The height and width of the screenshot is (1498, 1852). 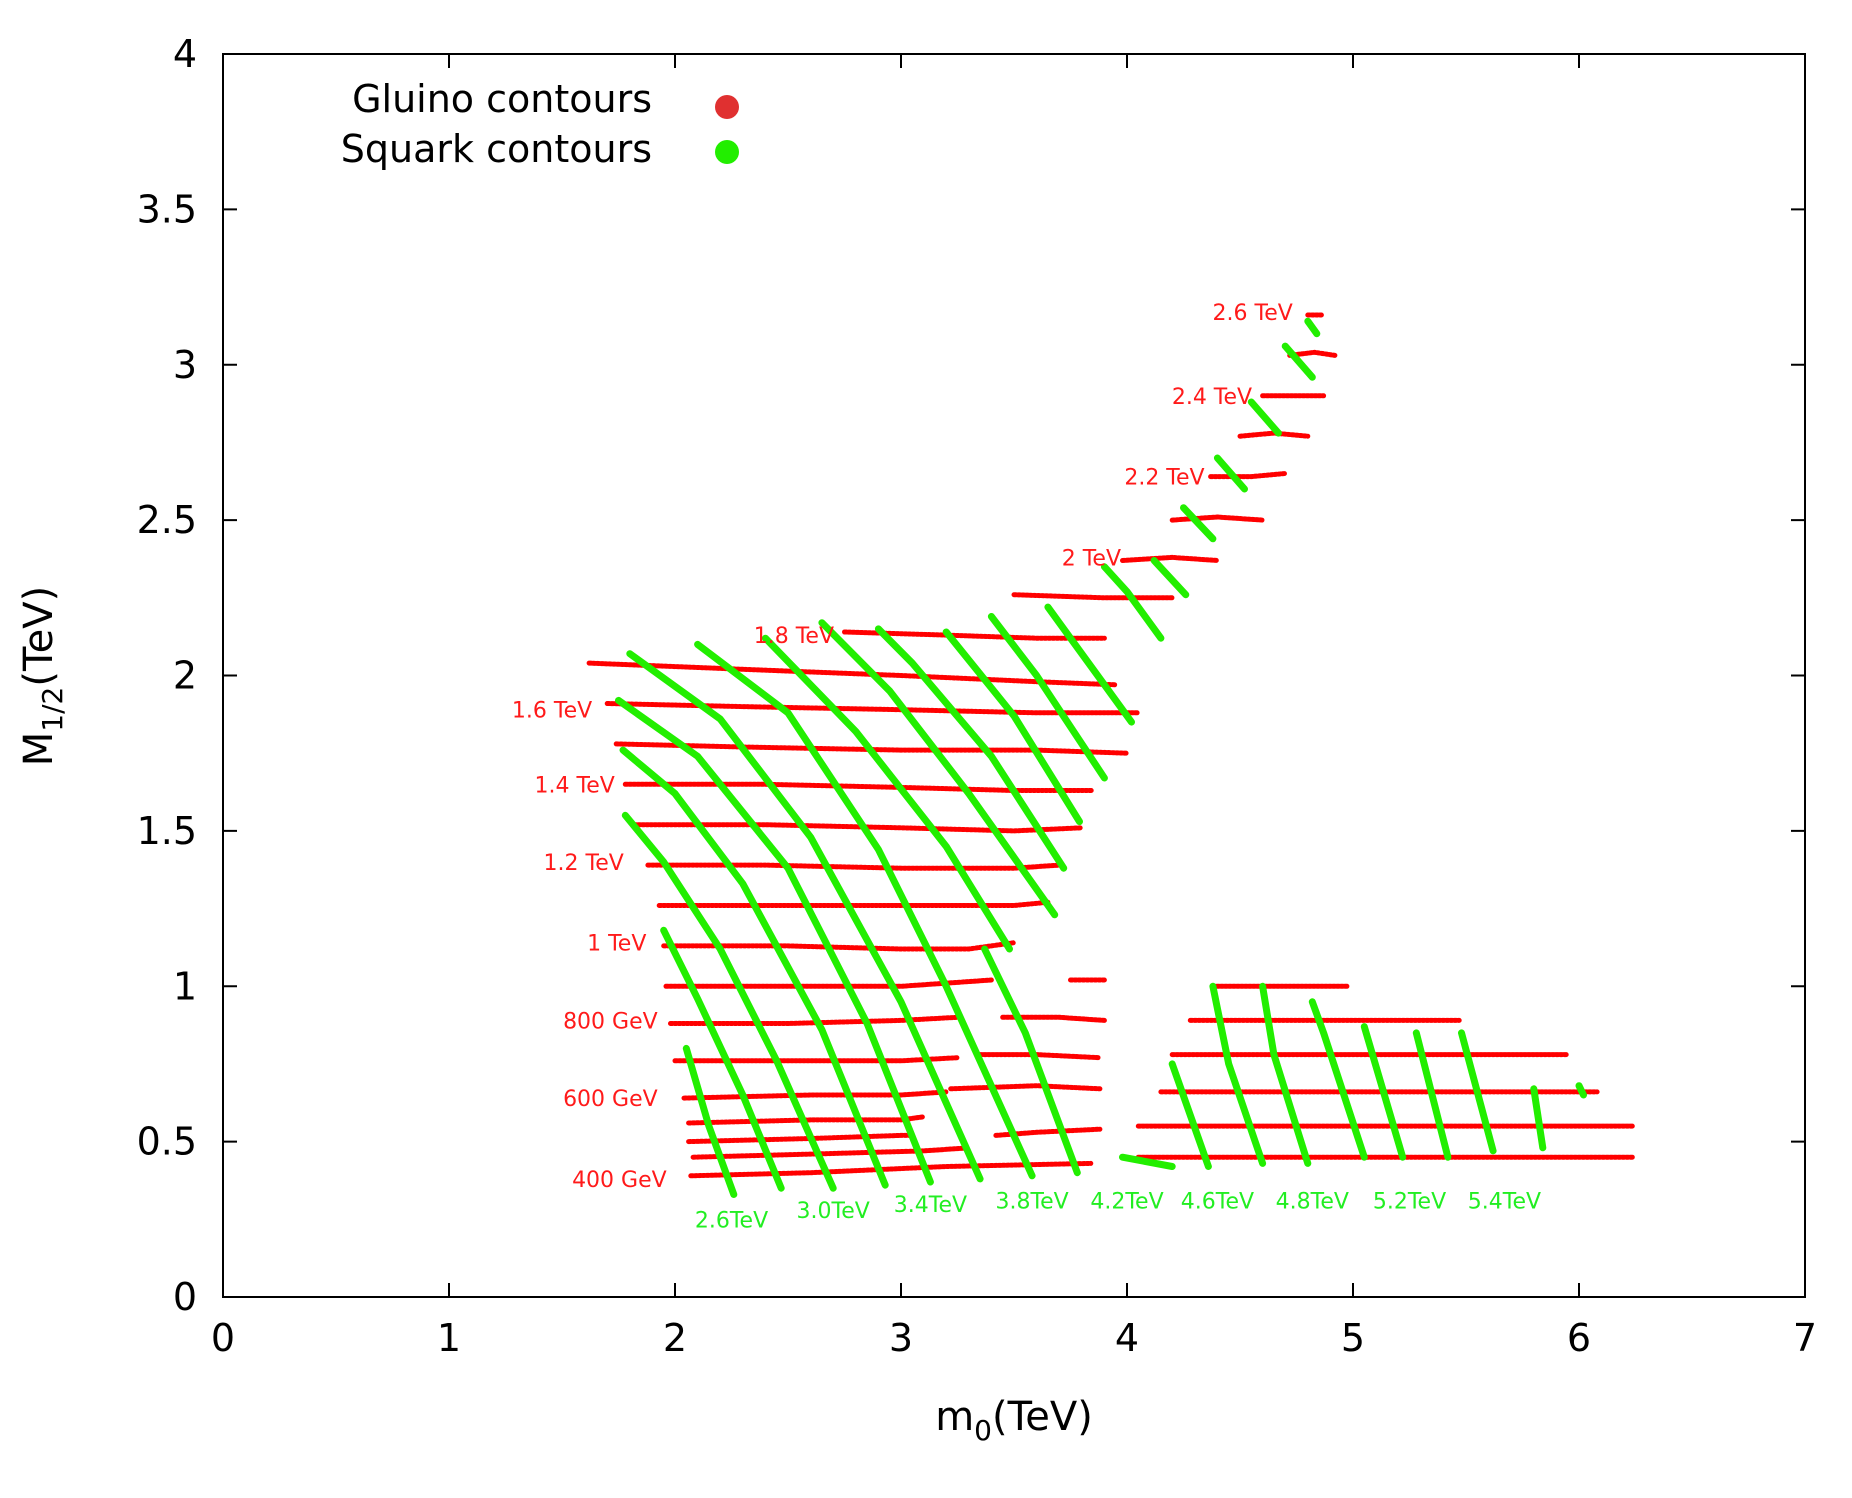 I want to click on x-axis-title: m0(TeV), so click(x=1014, y=1420).